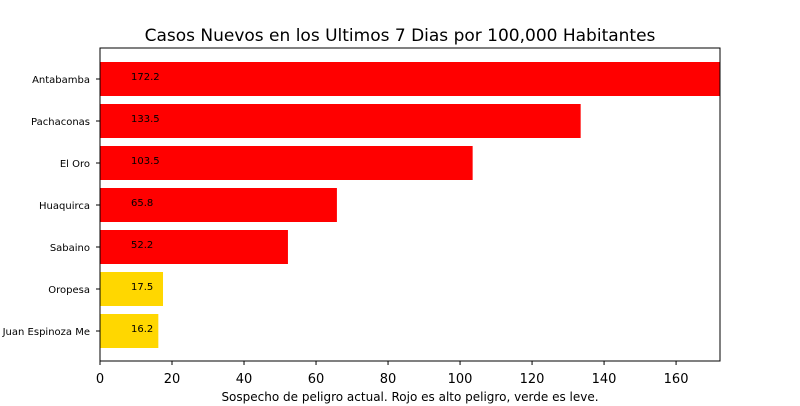 The width and height of the screenshot is (800, 406). I want to click on data-label: 52.2, so click(142, 245).